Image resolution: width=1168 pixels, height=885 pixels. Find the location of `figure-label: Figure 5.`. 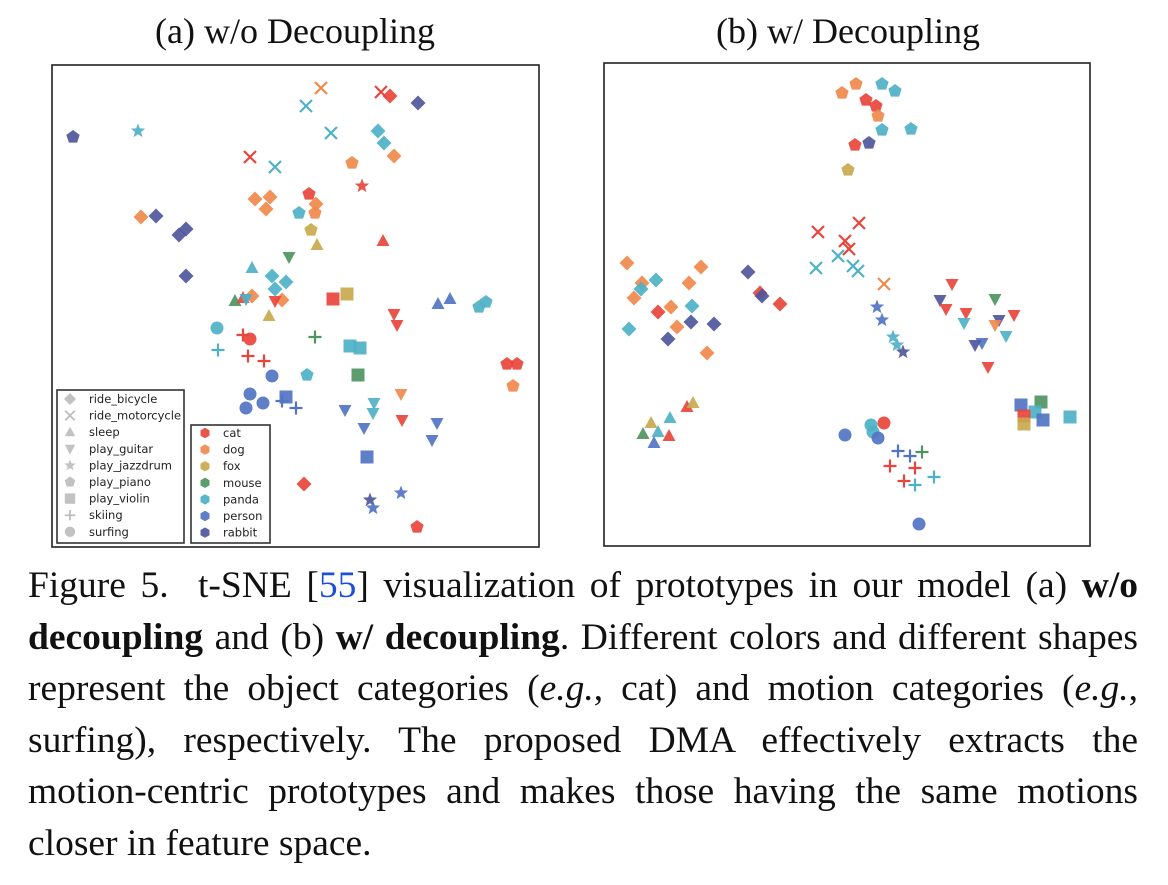

figure-label: Figure 5. is located at coordinates (98, 585).